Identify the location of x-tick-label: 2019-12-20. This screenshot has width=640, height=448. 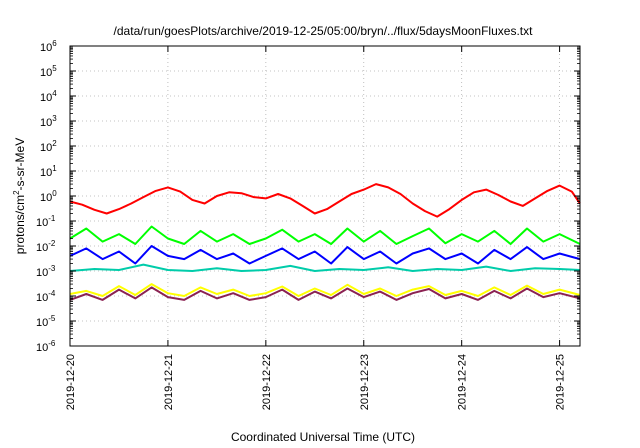
(71, 382).